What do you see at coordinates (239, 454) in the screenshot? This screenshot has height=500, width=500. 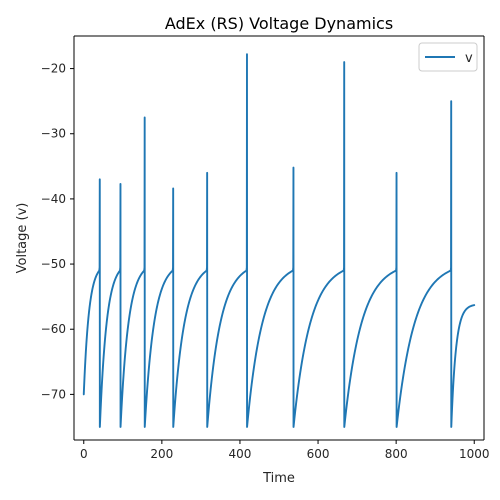 I see `x-tick-label: 400` at bounding box center [239, 454].